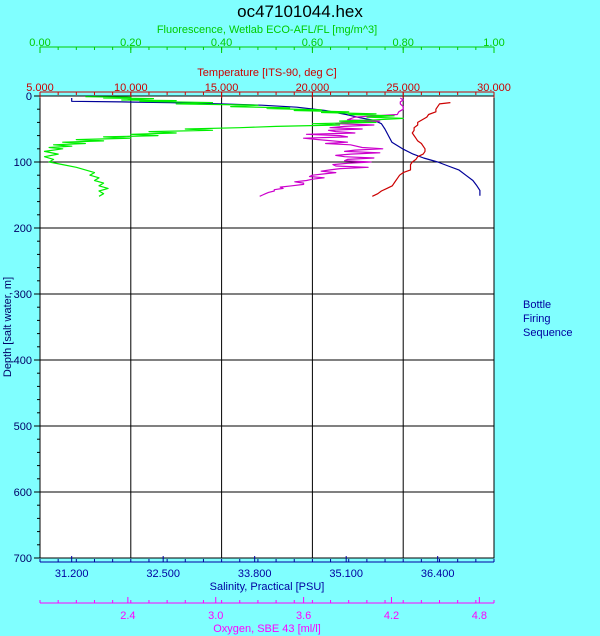 The image size is (600, 636). Describe the element at coordinates (537, 305) in the screenshot. I see `side-label-line: Bottle` at that location.